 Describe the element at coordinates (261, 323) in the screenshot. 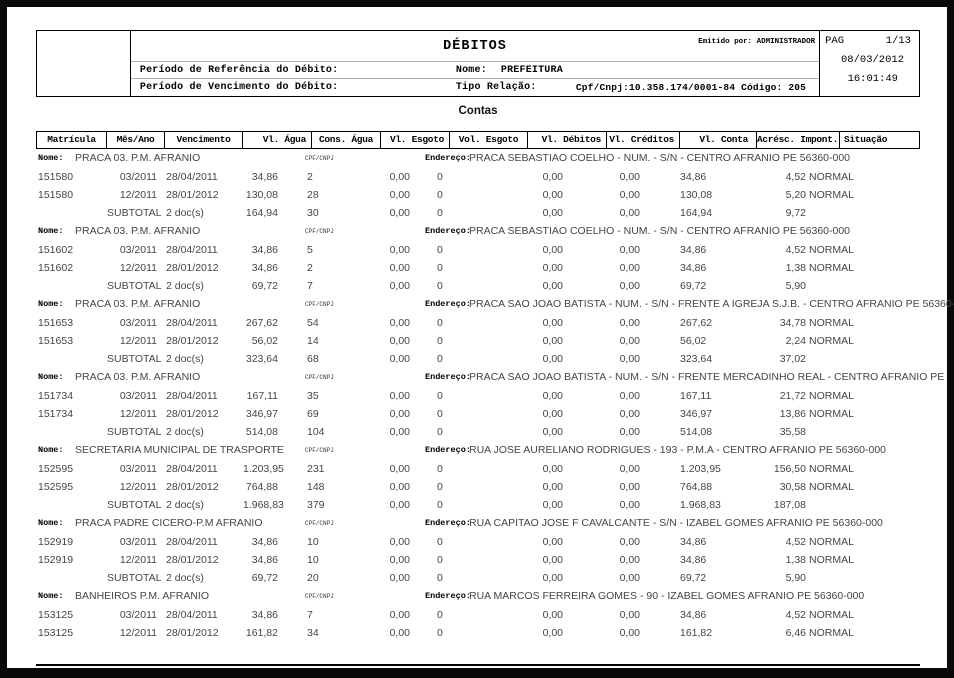

I see `cell: 267,62` at that location.